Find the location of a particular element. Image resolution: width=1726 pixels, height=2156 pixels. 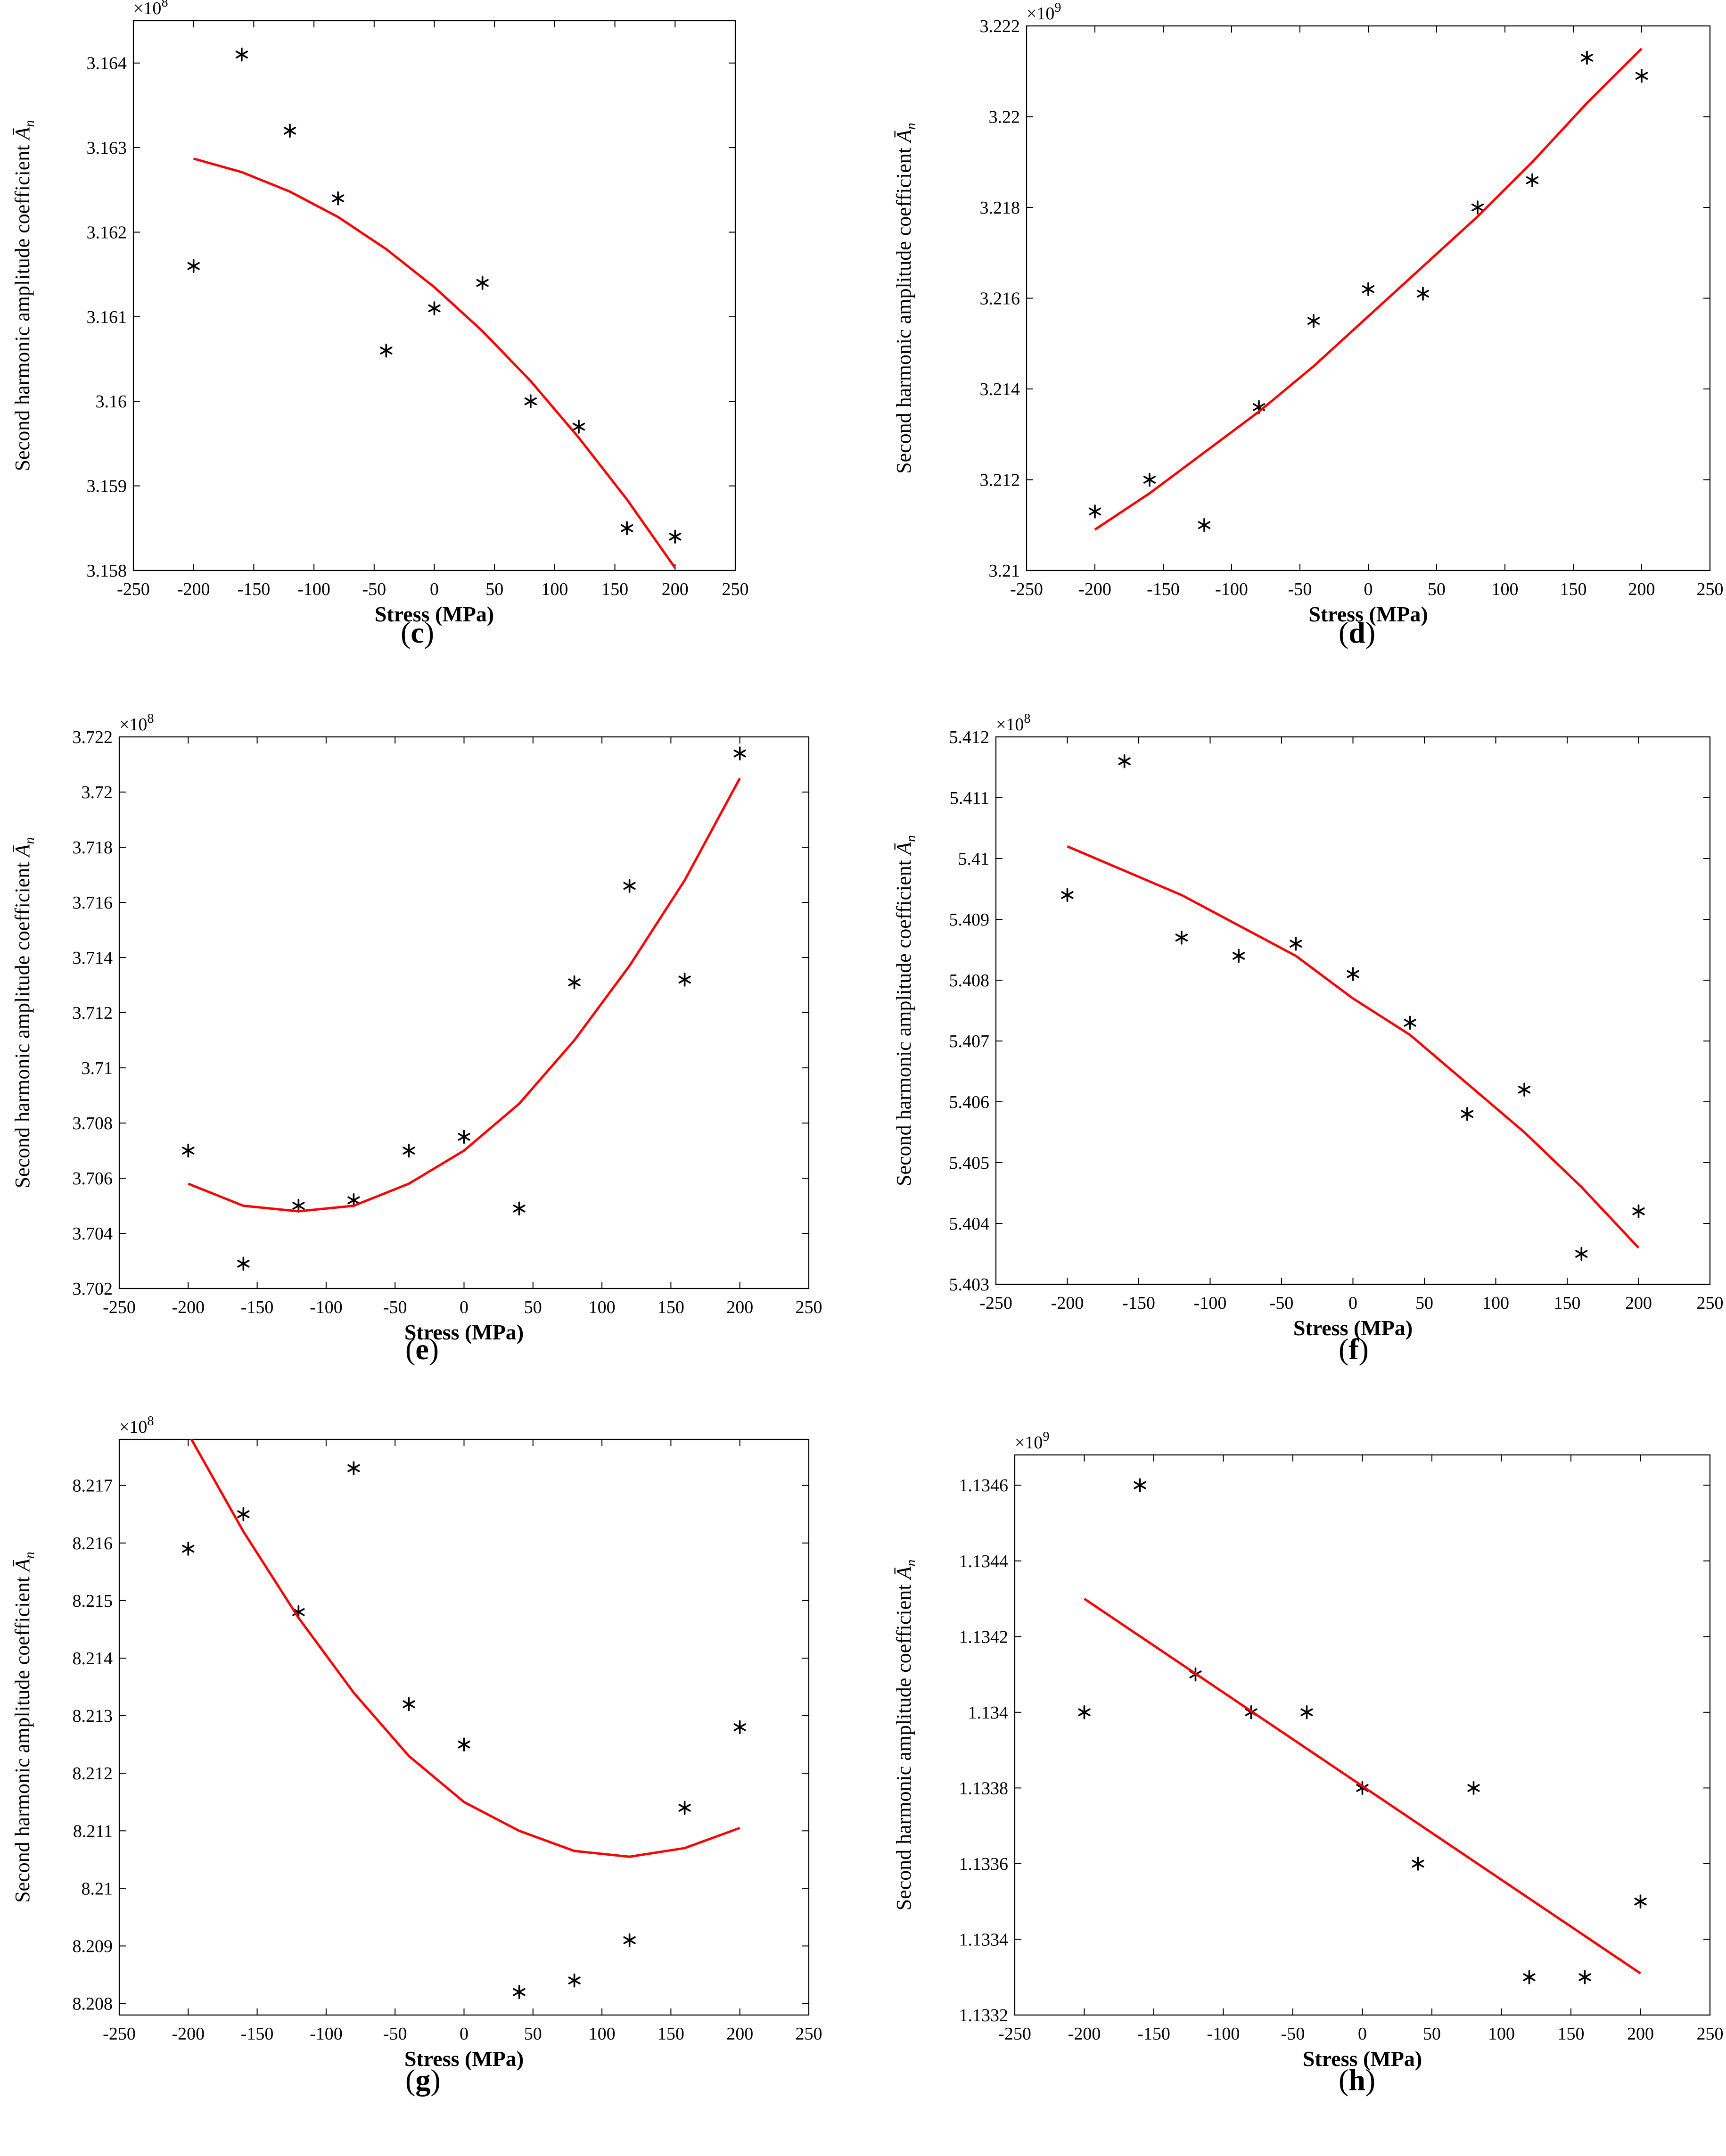

y-tick-label: 3.22 is located at coordinates (1004, 117).